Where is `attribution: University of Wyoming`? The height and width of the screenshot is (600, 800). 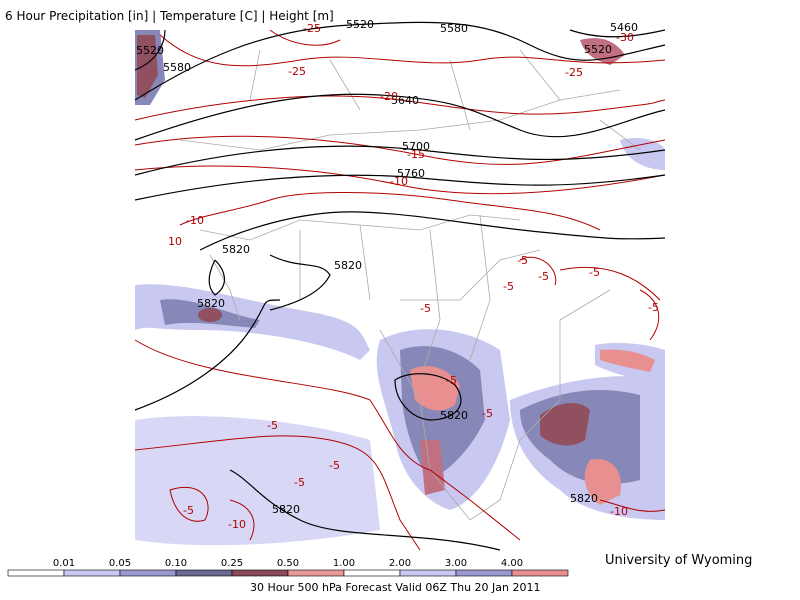
attribution: University of Wyoming is located at coordinates (678, 560).